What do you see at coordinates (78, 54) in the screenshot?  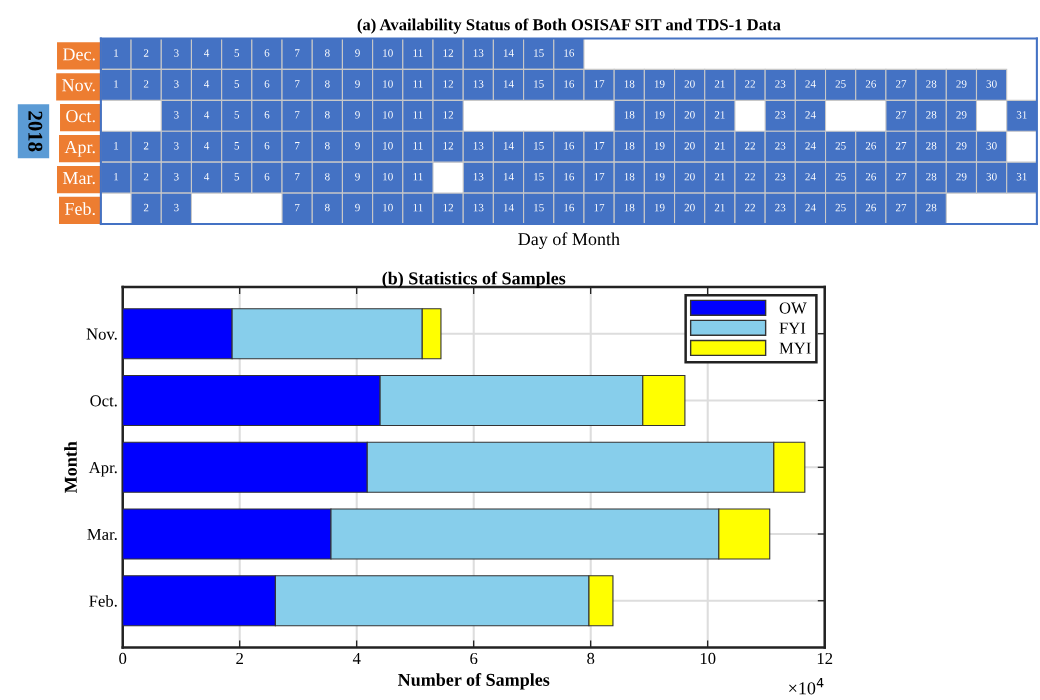 I see `y-tick-label: Dec.` at bounding box center [78, 54].